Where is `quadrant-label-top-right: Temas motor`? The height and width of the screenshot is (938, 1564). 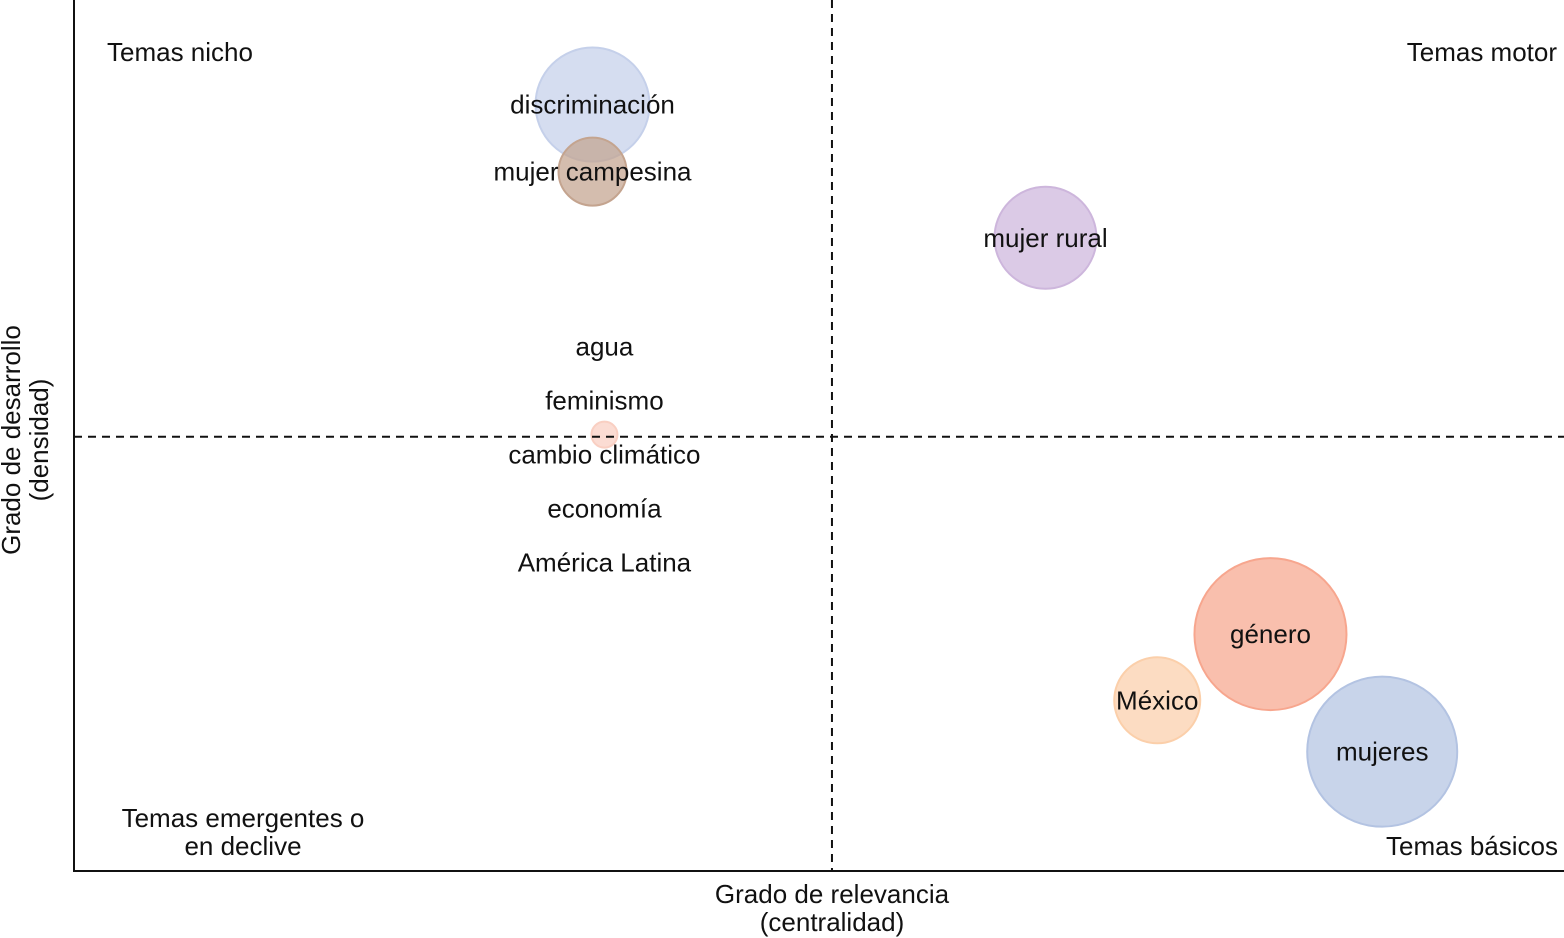 quadrant-label-top-right: Temas motor is located at coordinates (1482, 52).